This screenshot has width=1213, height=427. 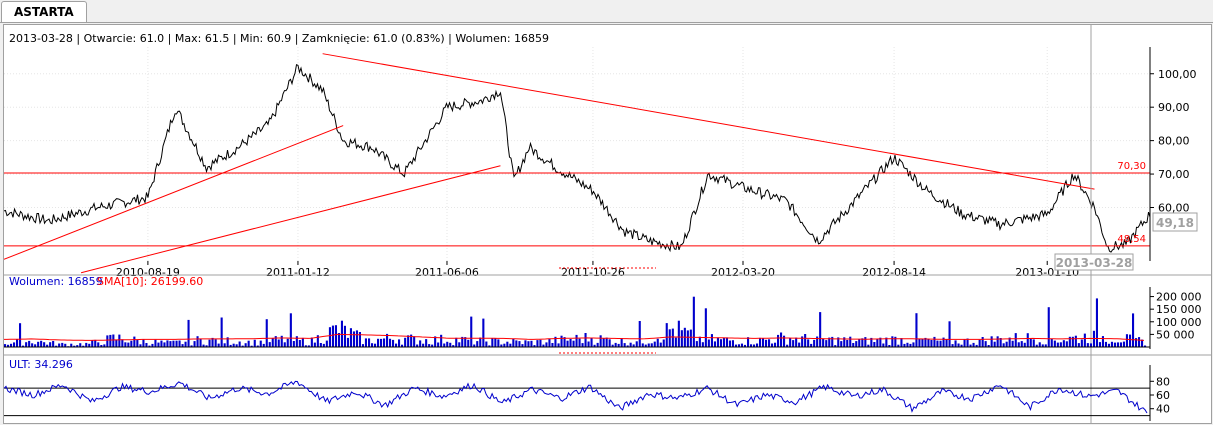 What do you see at coordinates (44, 11) in the screenshot?
I see `tab-astarta: ASTARTA` at bounding box center [44, 11].